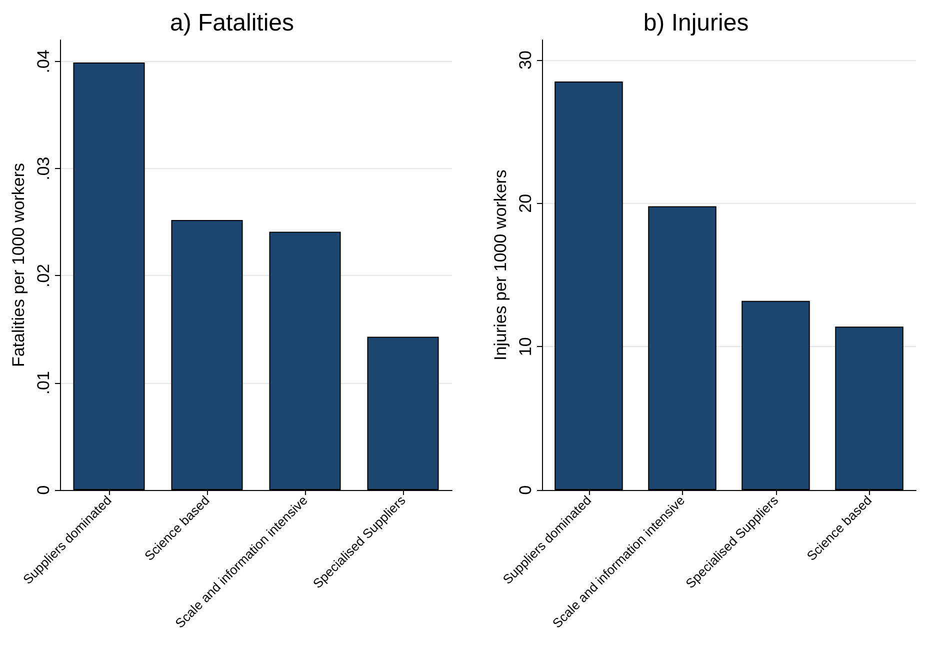 The image size is (929, 652). Describe the element at coordinates (525, 203) in the screenshot. I see `y-tick-label: 20` at that location.